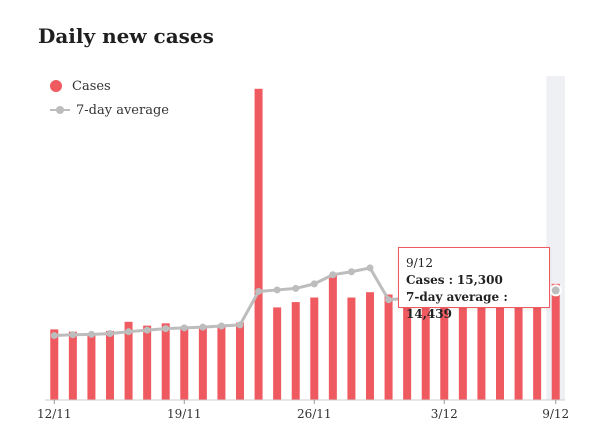 This screenshot has height=437, width=610. I want to click on tooltip-average-value: 14,439, so click(429, 314).